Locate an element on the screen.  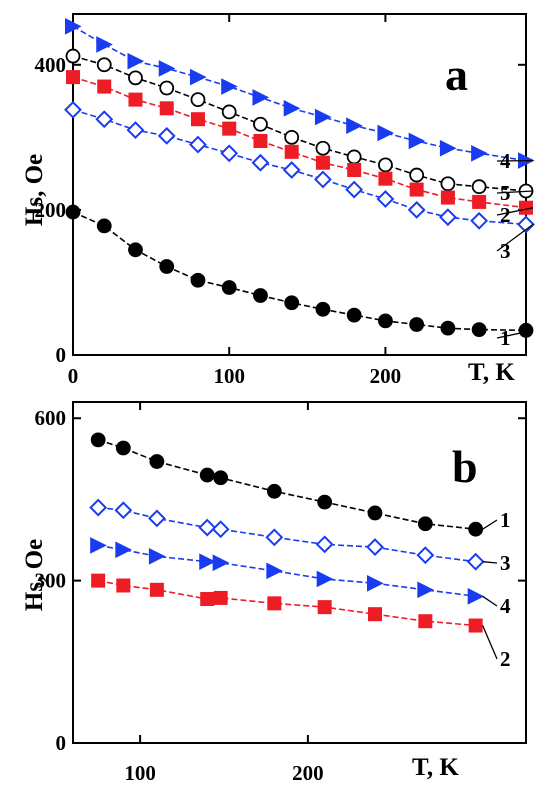
panel-a-xlabel: T, K is located at coordinates (491, 372).